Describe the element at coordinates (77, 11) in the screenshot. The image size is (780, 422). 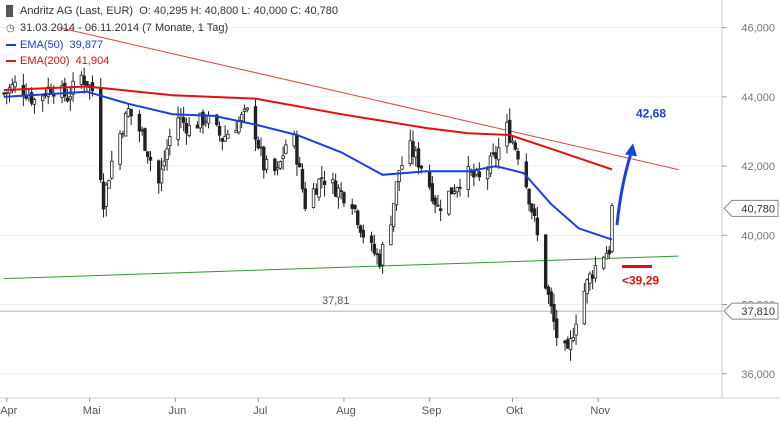
I see `instrument-name: Andritz AG (Last, EUR)` at that location.